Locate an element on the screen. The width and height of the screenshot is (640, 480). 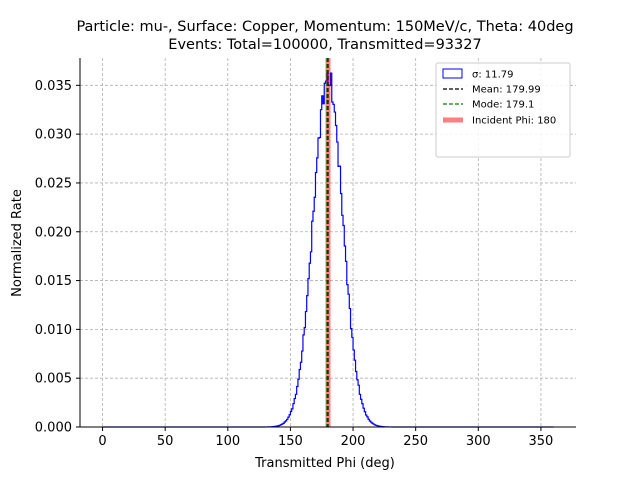
legend-histogram-swatch is located at coordinates (452, 73).